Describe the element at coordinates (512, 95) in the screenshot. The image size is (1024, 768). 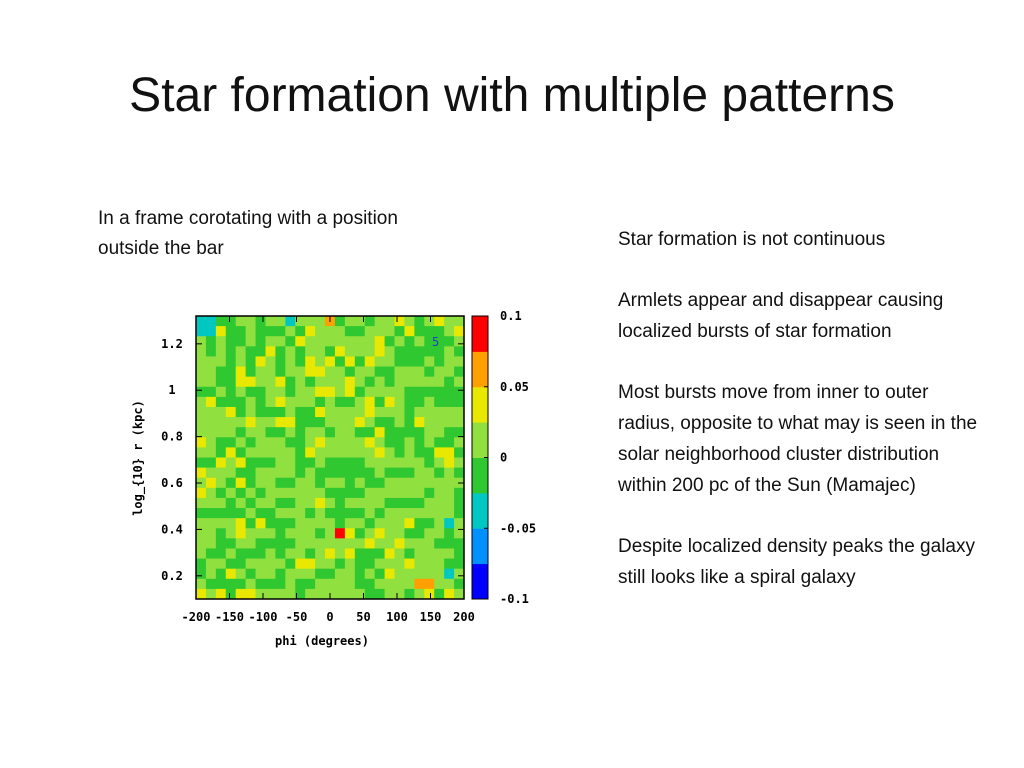
I see `slide-title: Star formation with multiple patterns` at that location.